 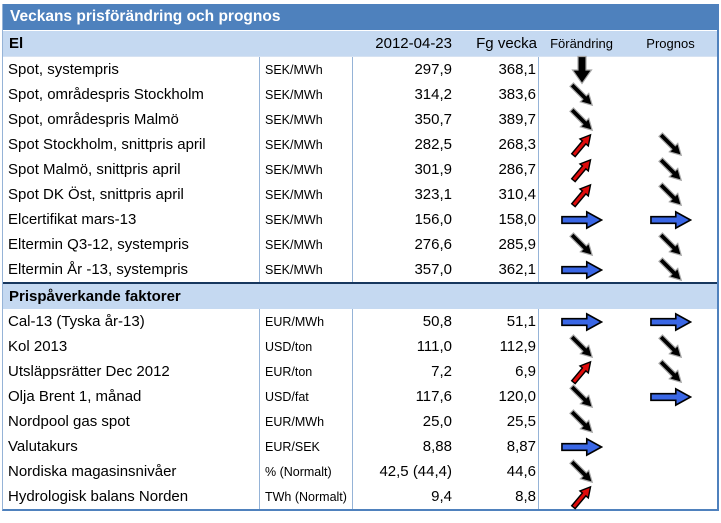 What do you see at coordinates (497, 144) in the screenshot?
I see `row-value-previous: 268,3` at bounding box center [497, 144].